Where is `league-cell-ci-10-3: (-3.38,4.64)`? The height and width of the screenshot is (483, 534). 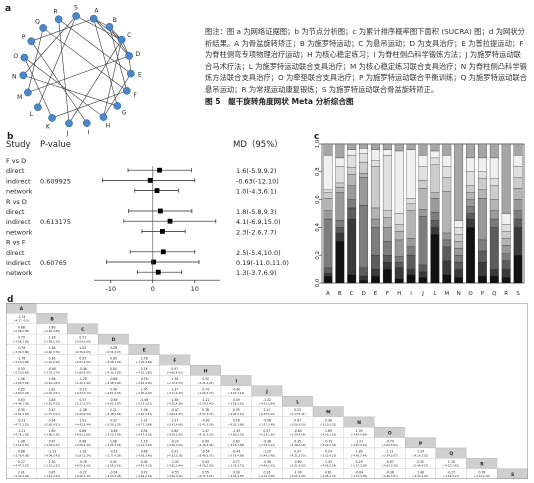
league-cell-ci-10-3: (-3.38,4.64) is located at coordinates (114, 414).